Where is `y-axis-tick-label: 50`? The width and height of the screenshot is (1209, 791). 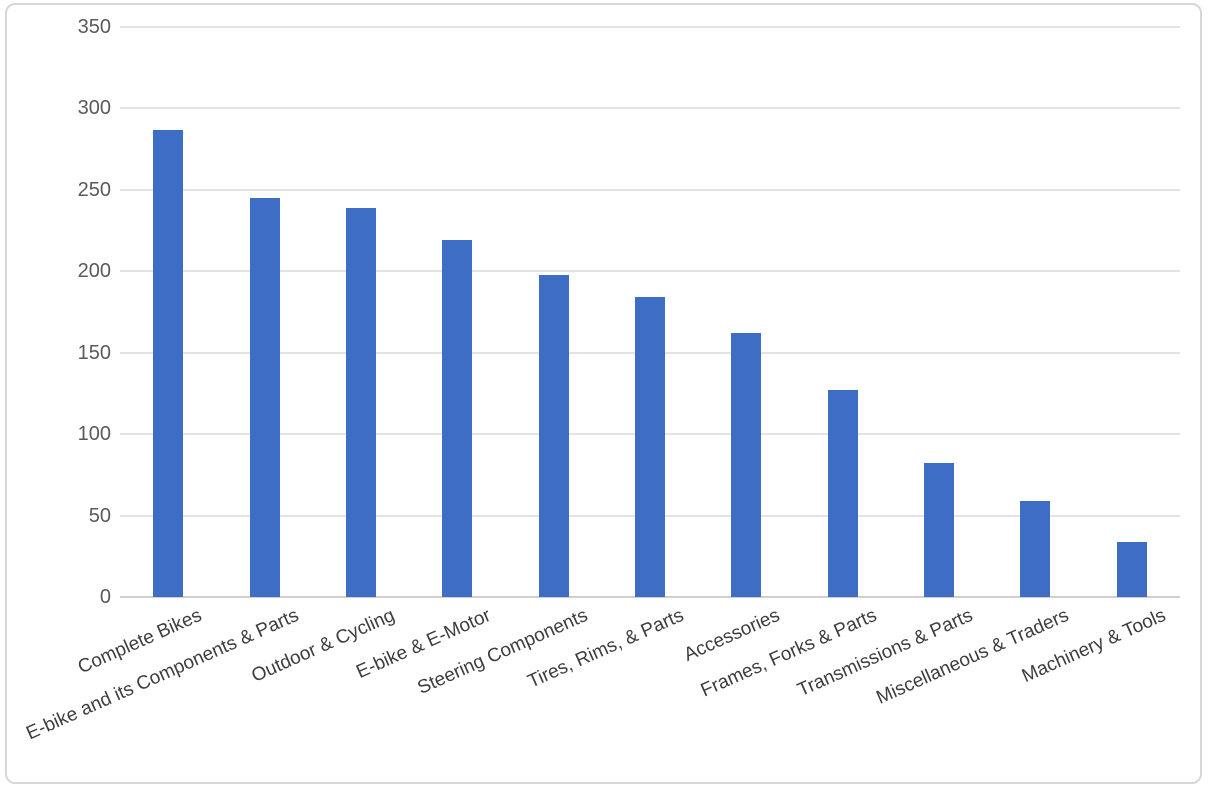 y-axis-tick-label: 50 is located at coordinates (99, 515).